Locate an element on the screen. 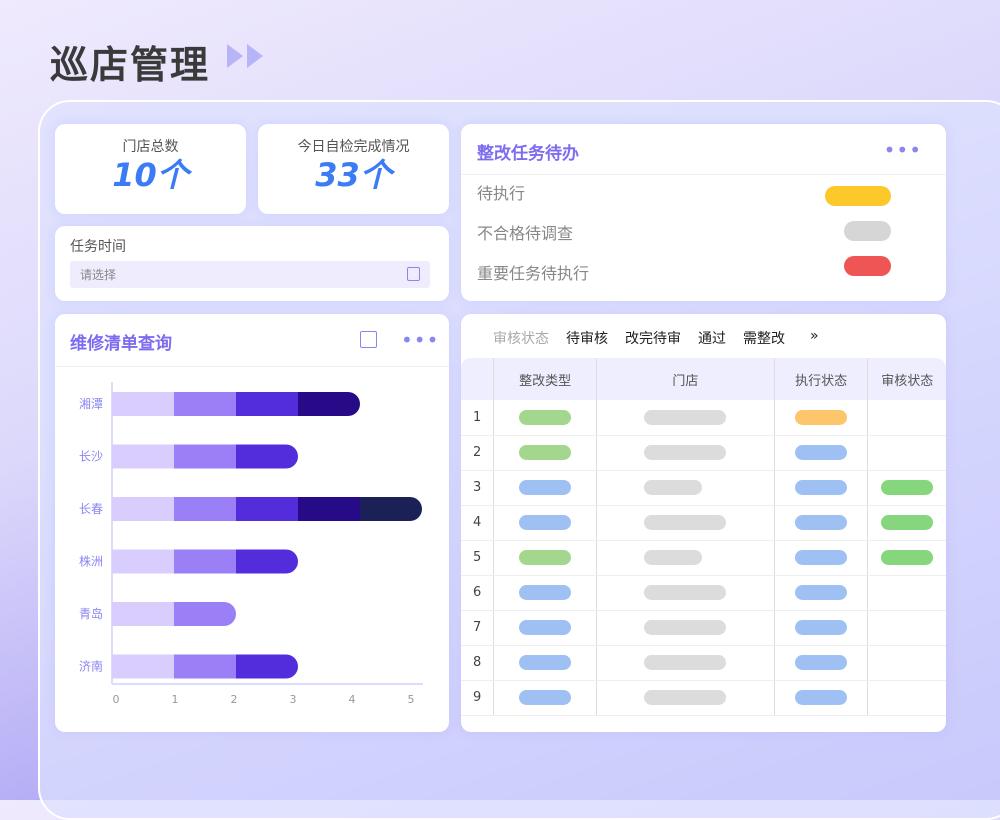 The width and height of the screenshot is (1000, 820). row-number: 2 is located at coordinates (477, 453).